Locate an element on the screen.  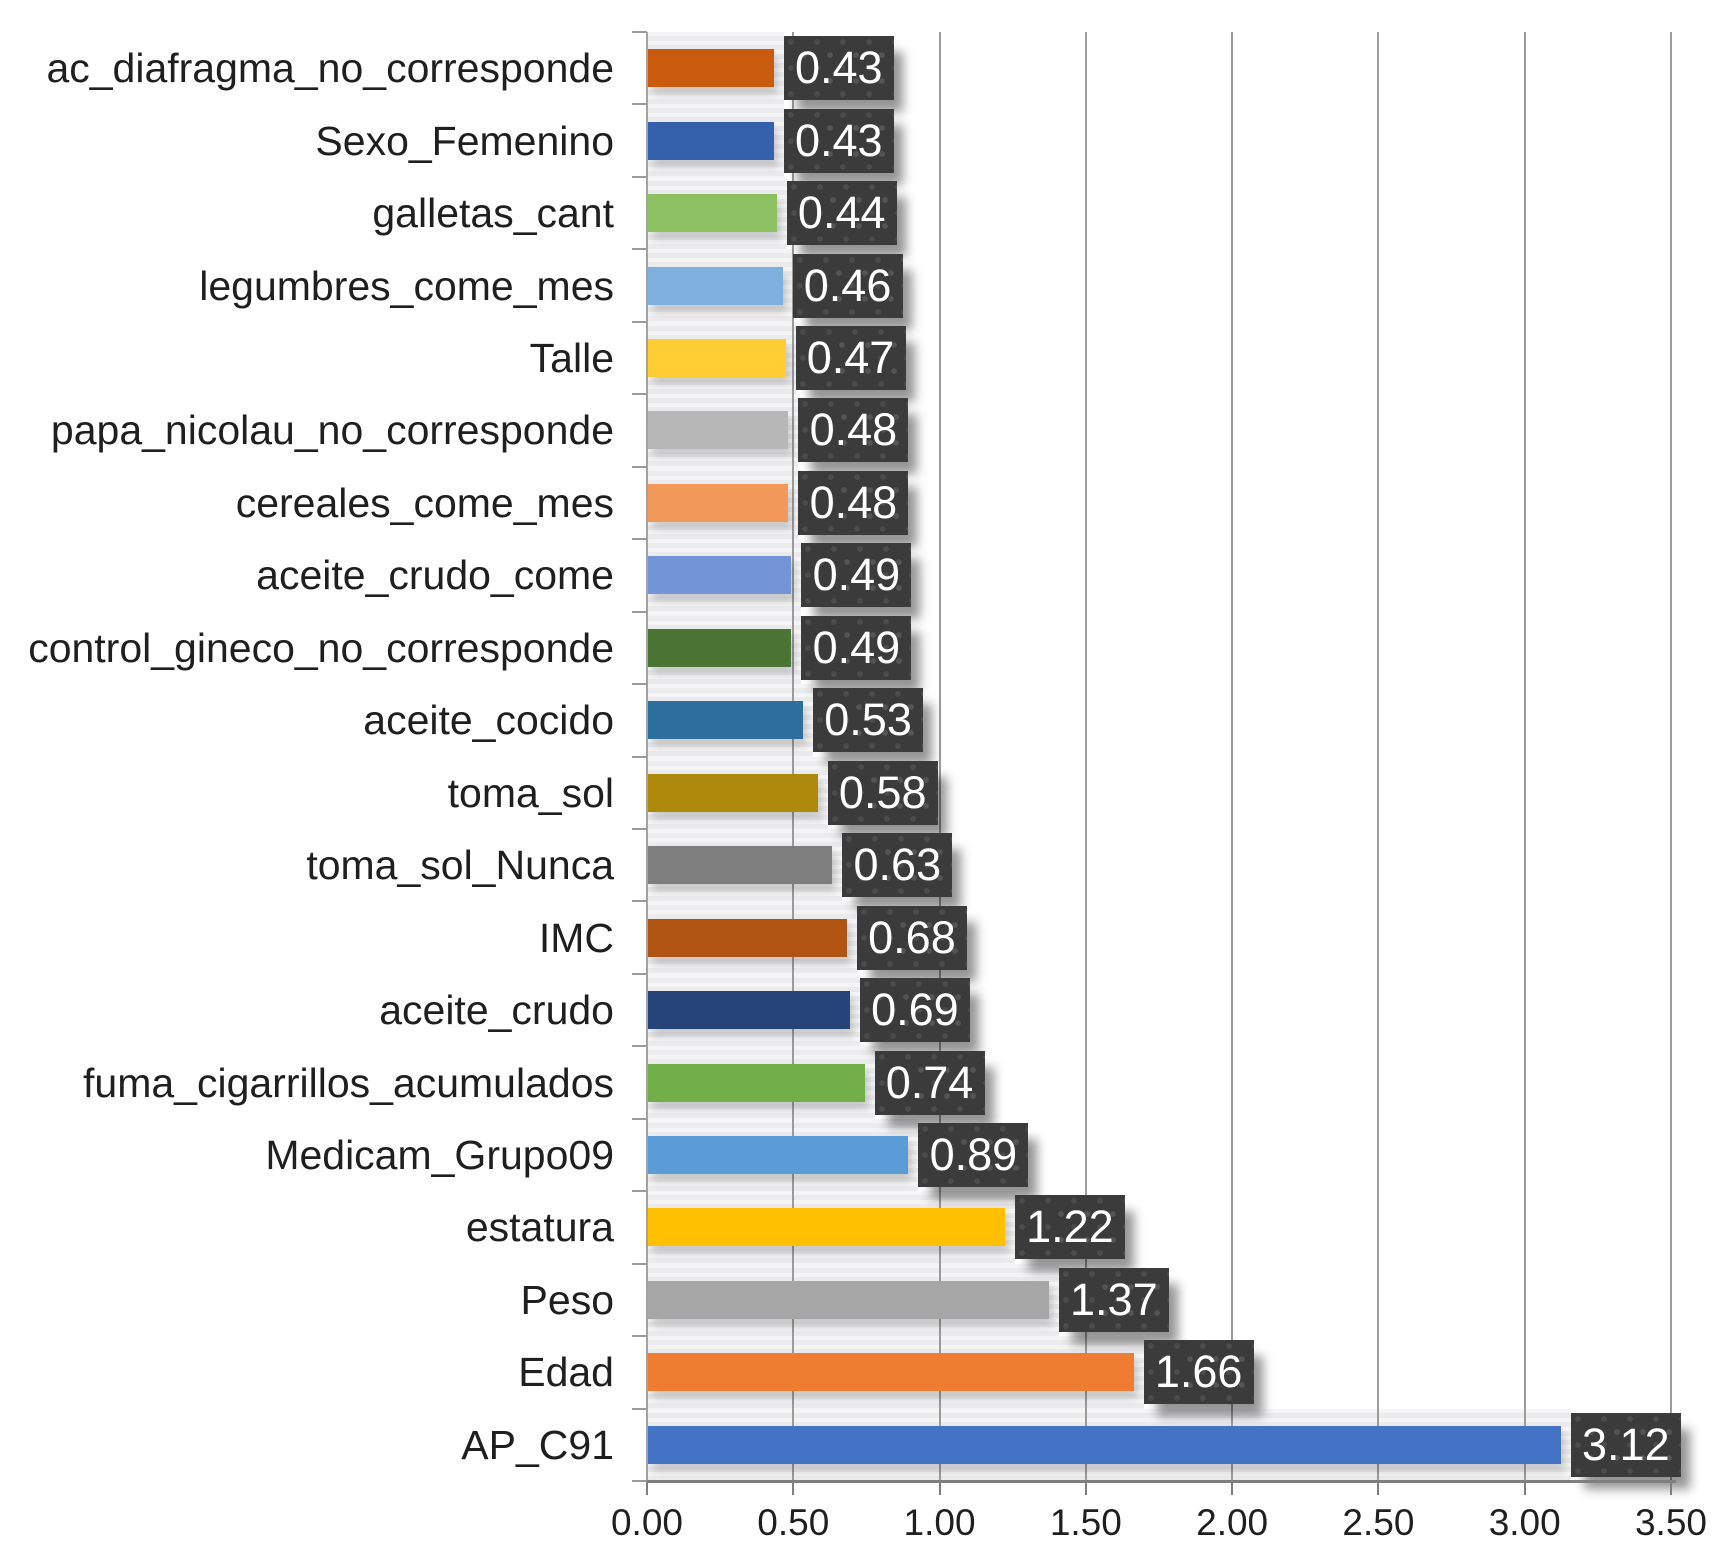
category-label: toma_sol is located at coordinates (530, 792).